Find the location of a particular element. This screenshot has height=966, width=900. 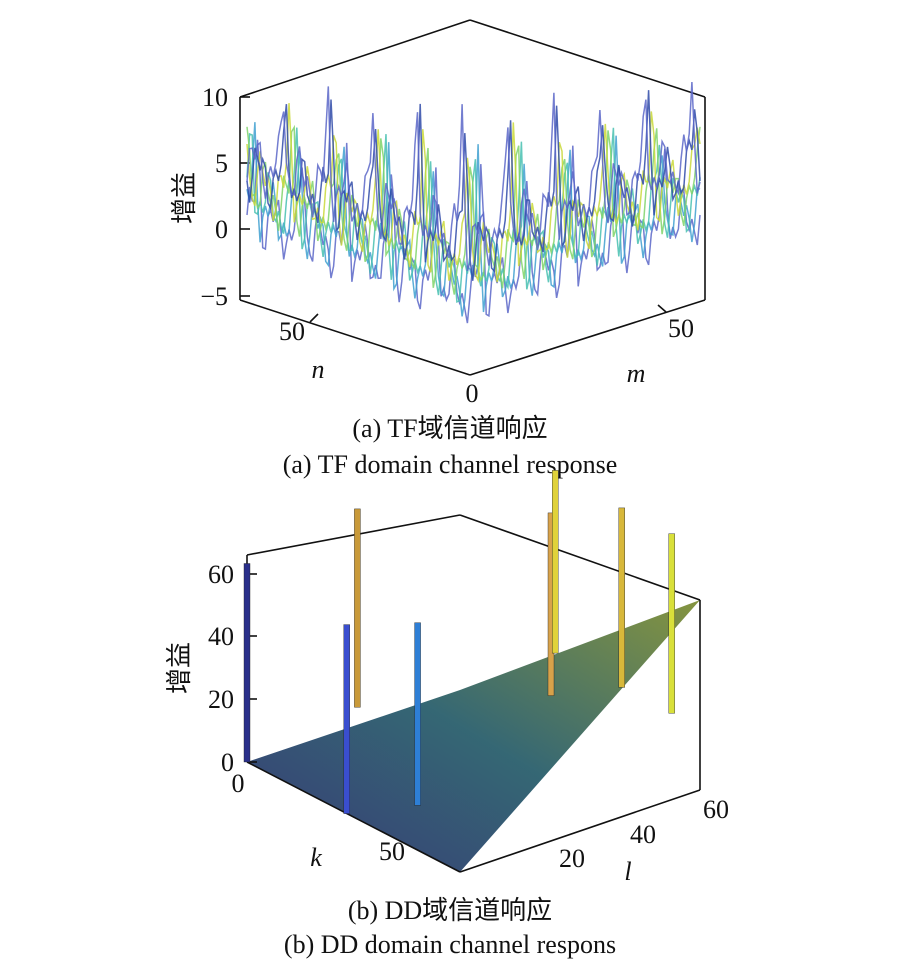

tf-surface-lines is located at coordinates (473, 202).